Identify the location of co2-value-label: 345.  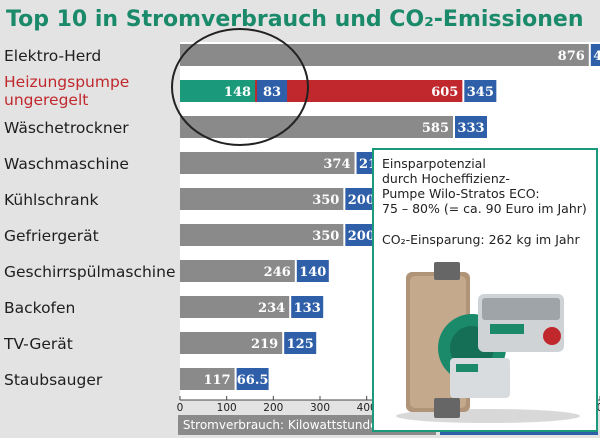
(480, 92).